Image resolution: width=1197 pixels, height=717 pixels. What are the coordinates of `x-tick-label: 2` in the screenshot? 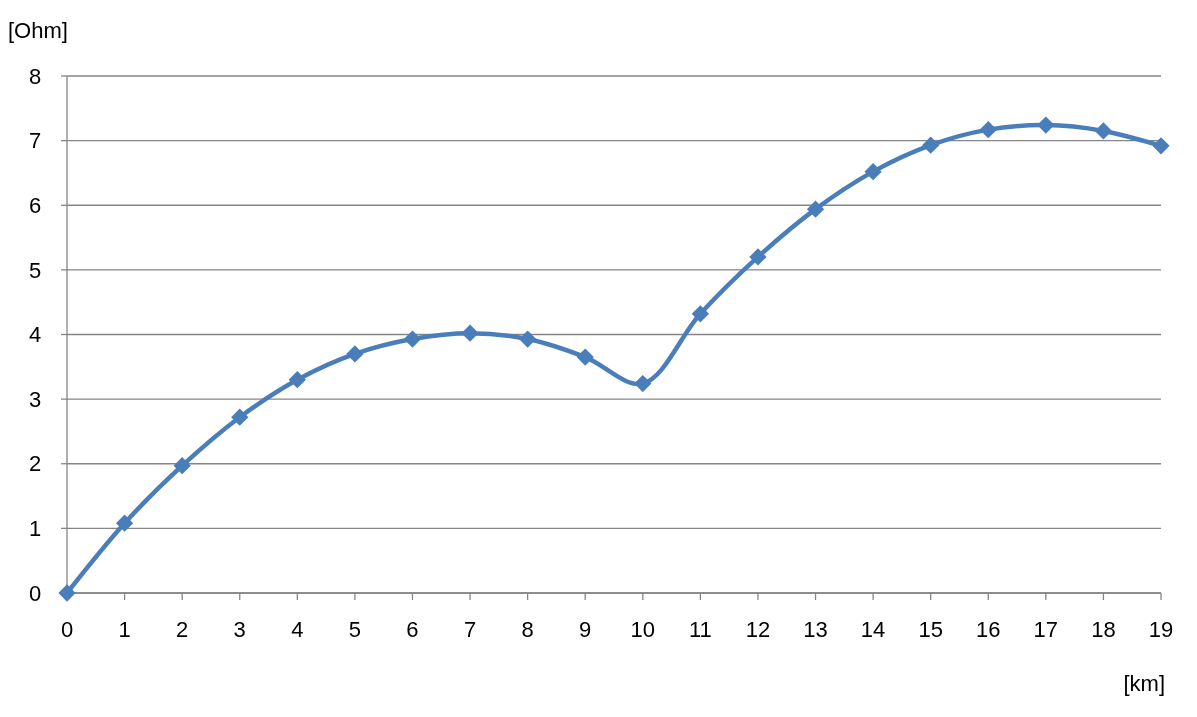 It's located at (182, 629).